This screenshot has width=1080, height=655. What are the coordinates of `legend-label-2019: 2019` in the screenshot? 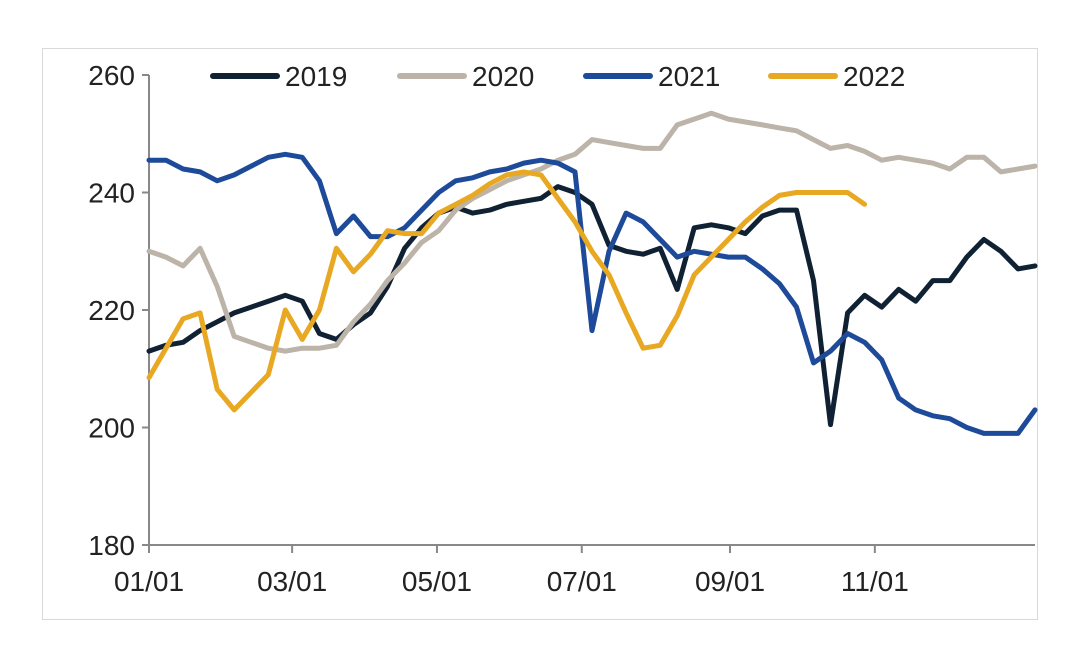 It's located at (316, 76).